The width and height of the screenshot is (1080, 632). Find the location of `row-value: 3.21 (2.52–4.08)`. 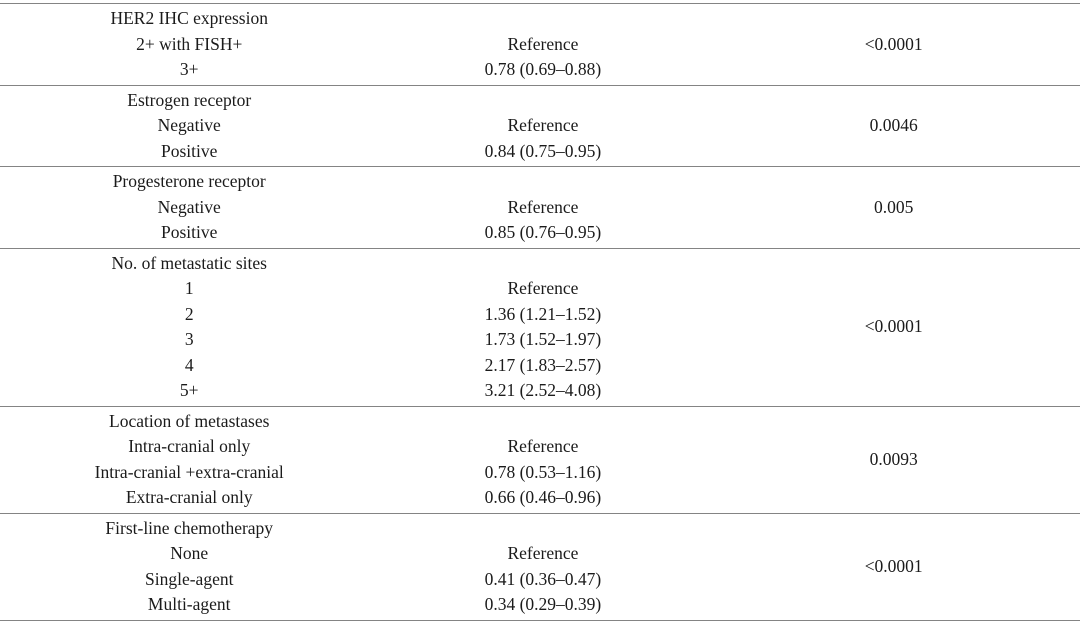

row-value: 3.21 (2.52–4.08) is located at coordinates (543, 390).